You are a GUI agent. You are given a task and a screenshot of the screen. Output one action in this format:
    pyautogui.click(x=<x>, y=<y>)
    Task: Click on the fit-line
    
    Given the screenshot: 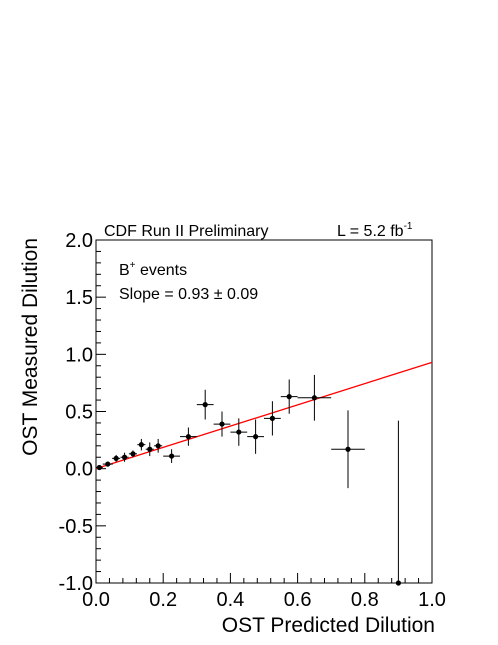 What is the action you would take?
    pyautogui.click(x=264, y=415)
    